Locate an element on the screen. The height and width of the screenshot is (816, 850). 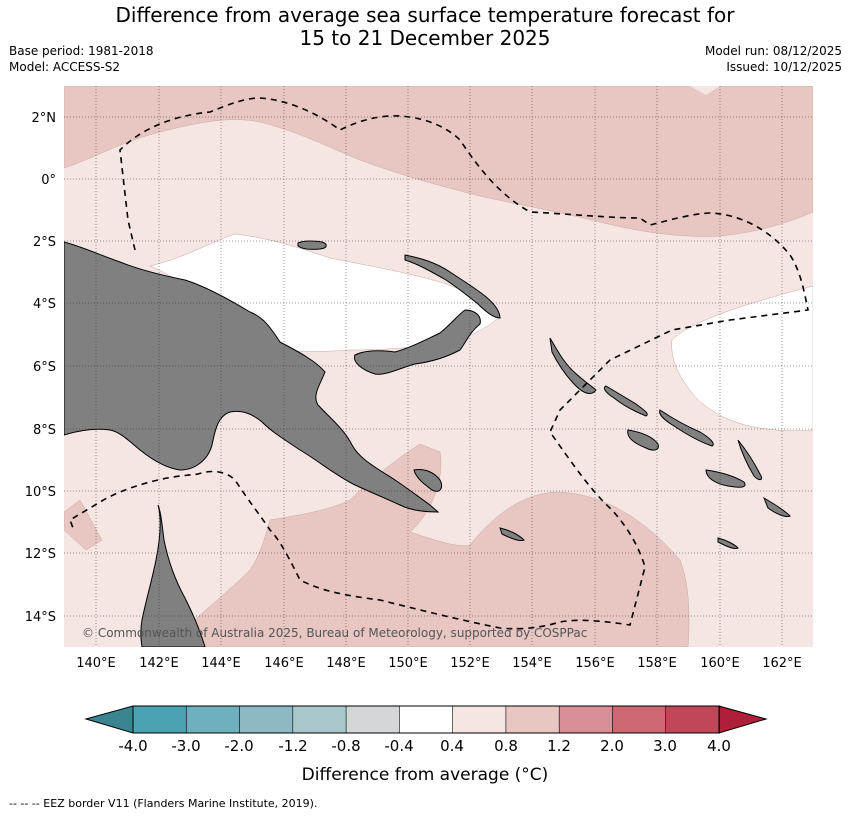
colorbar-tick-label: 0.8 is located at coordinates (506, 746).